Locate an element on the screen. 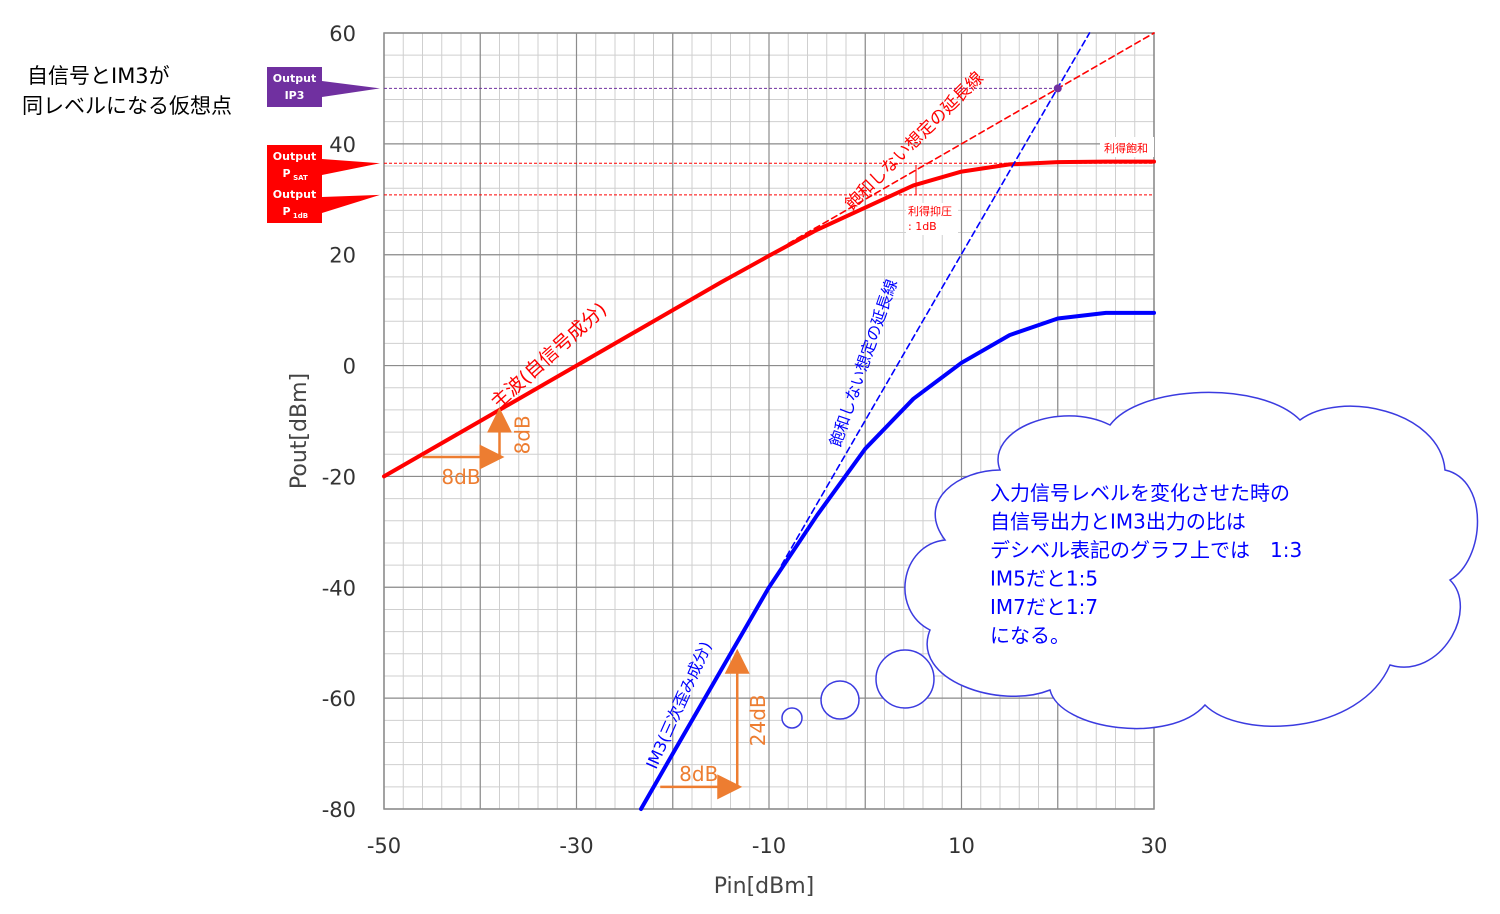  tag-output-psat: Output P SAT is located at coordinates (323, 165).